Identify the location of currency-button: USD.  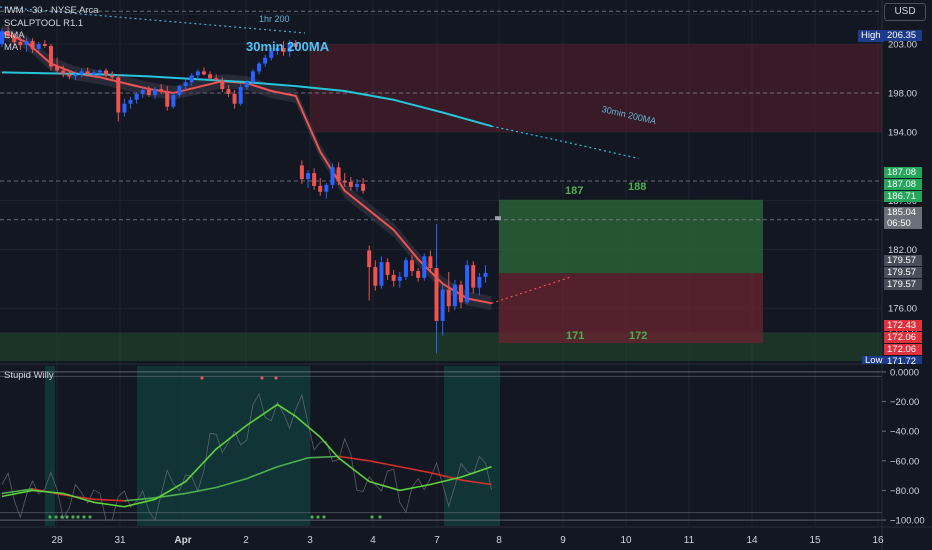
(905, 12).